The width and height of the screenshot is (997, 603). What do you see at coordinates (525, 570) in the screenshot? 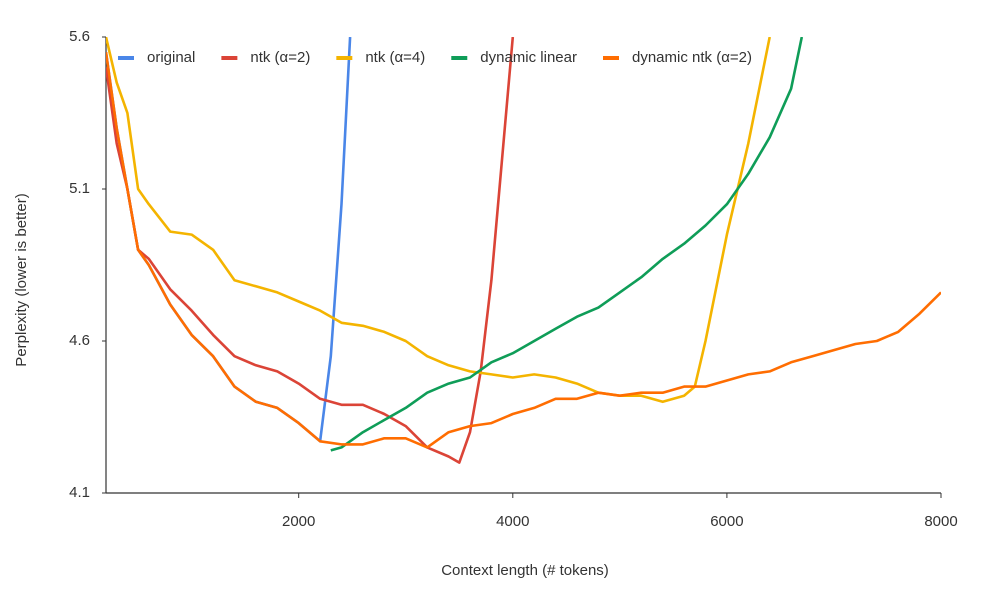
I see `x-axis-label: Context length (# tokens)` at bounding box center [525, 570].